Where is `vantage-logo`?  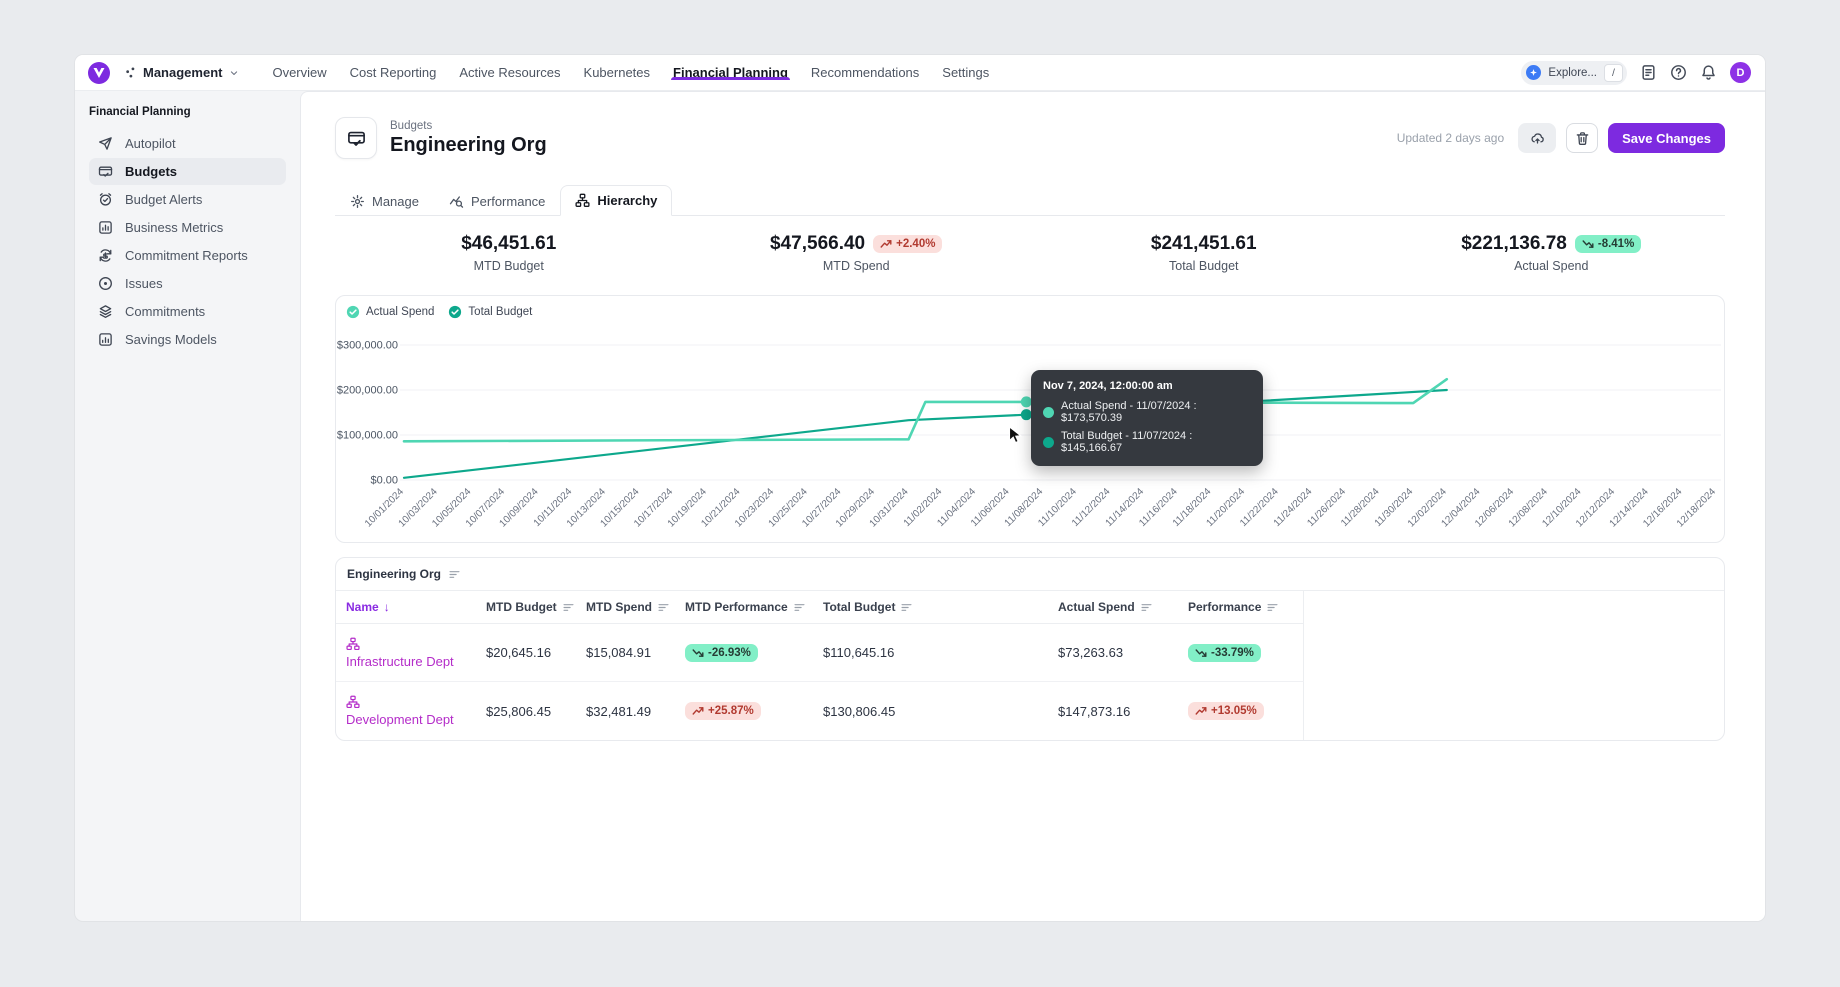
vantage-logo is located at coordinates (99, 72).